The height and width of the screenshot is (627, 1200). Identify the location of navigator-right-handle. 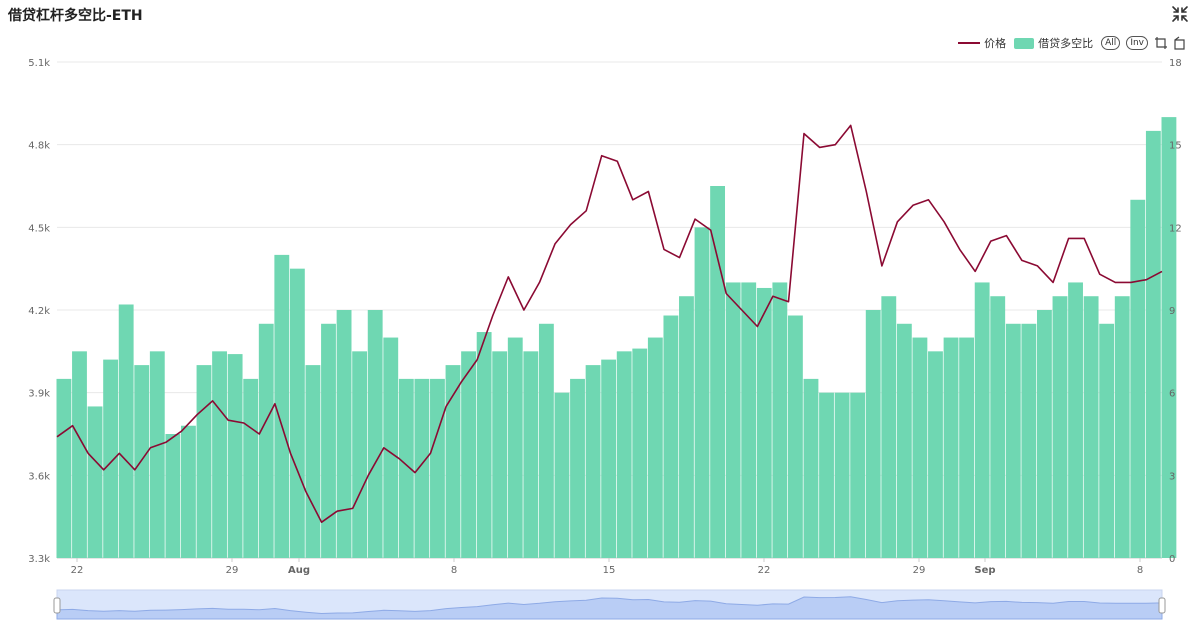
(1162, 605).